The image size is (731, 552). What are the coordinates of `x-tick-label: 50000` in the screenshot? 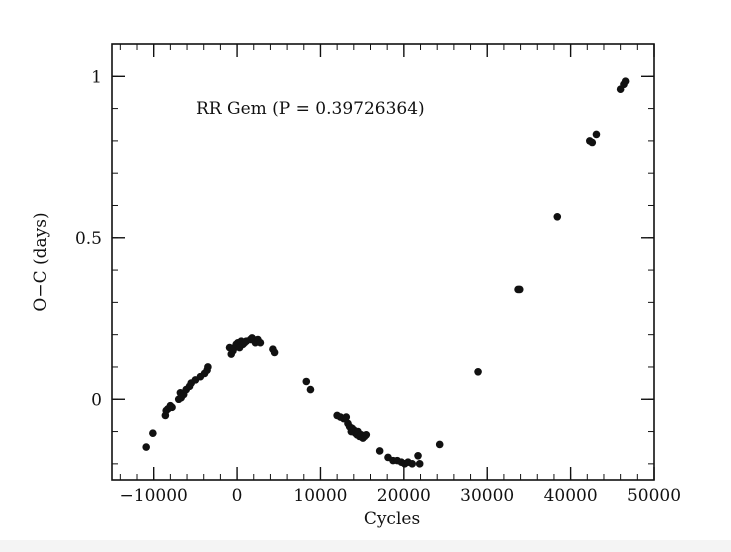 It's located at (654, 496).